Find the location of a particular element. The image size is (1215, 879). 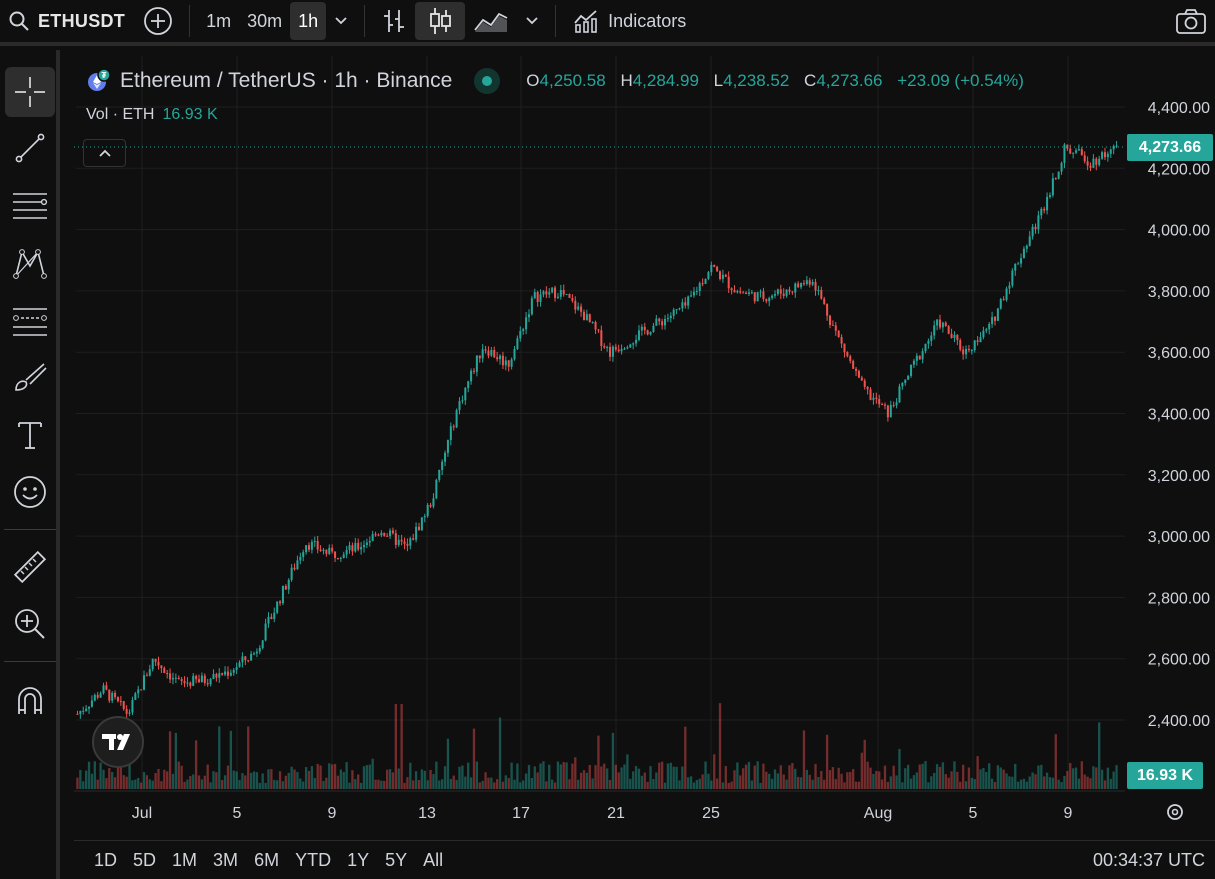

volume-legend: Vol · ETH 16.93 K is located at coordinates (152, 115).